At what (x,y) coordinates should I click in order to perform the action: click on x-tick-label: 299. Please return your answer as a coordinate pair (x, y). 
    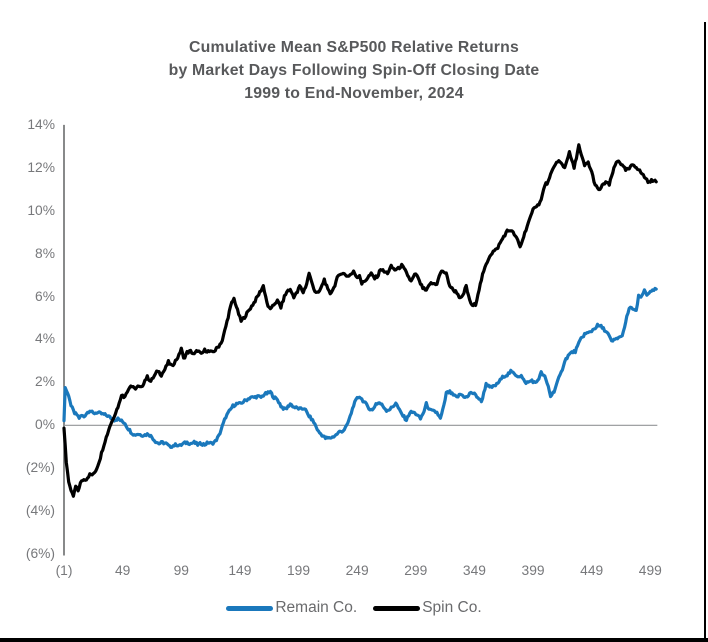
    Looking at the image, I should click on (416, 570).